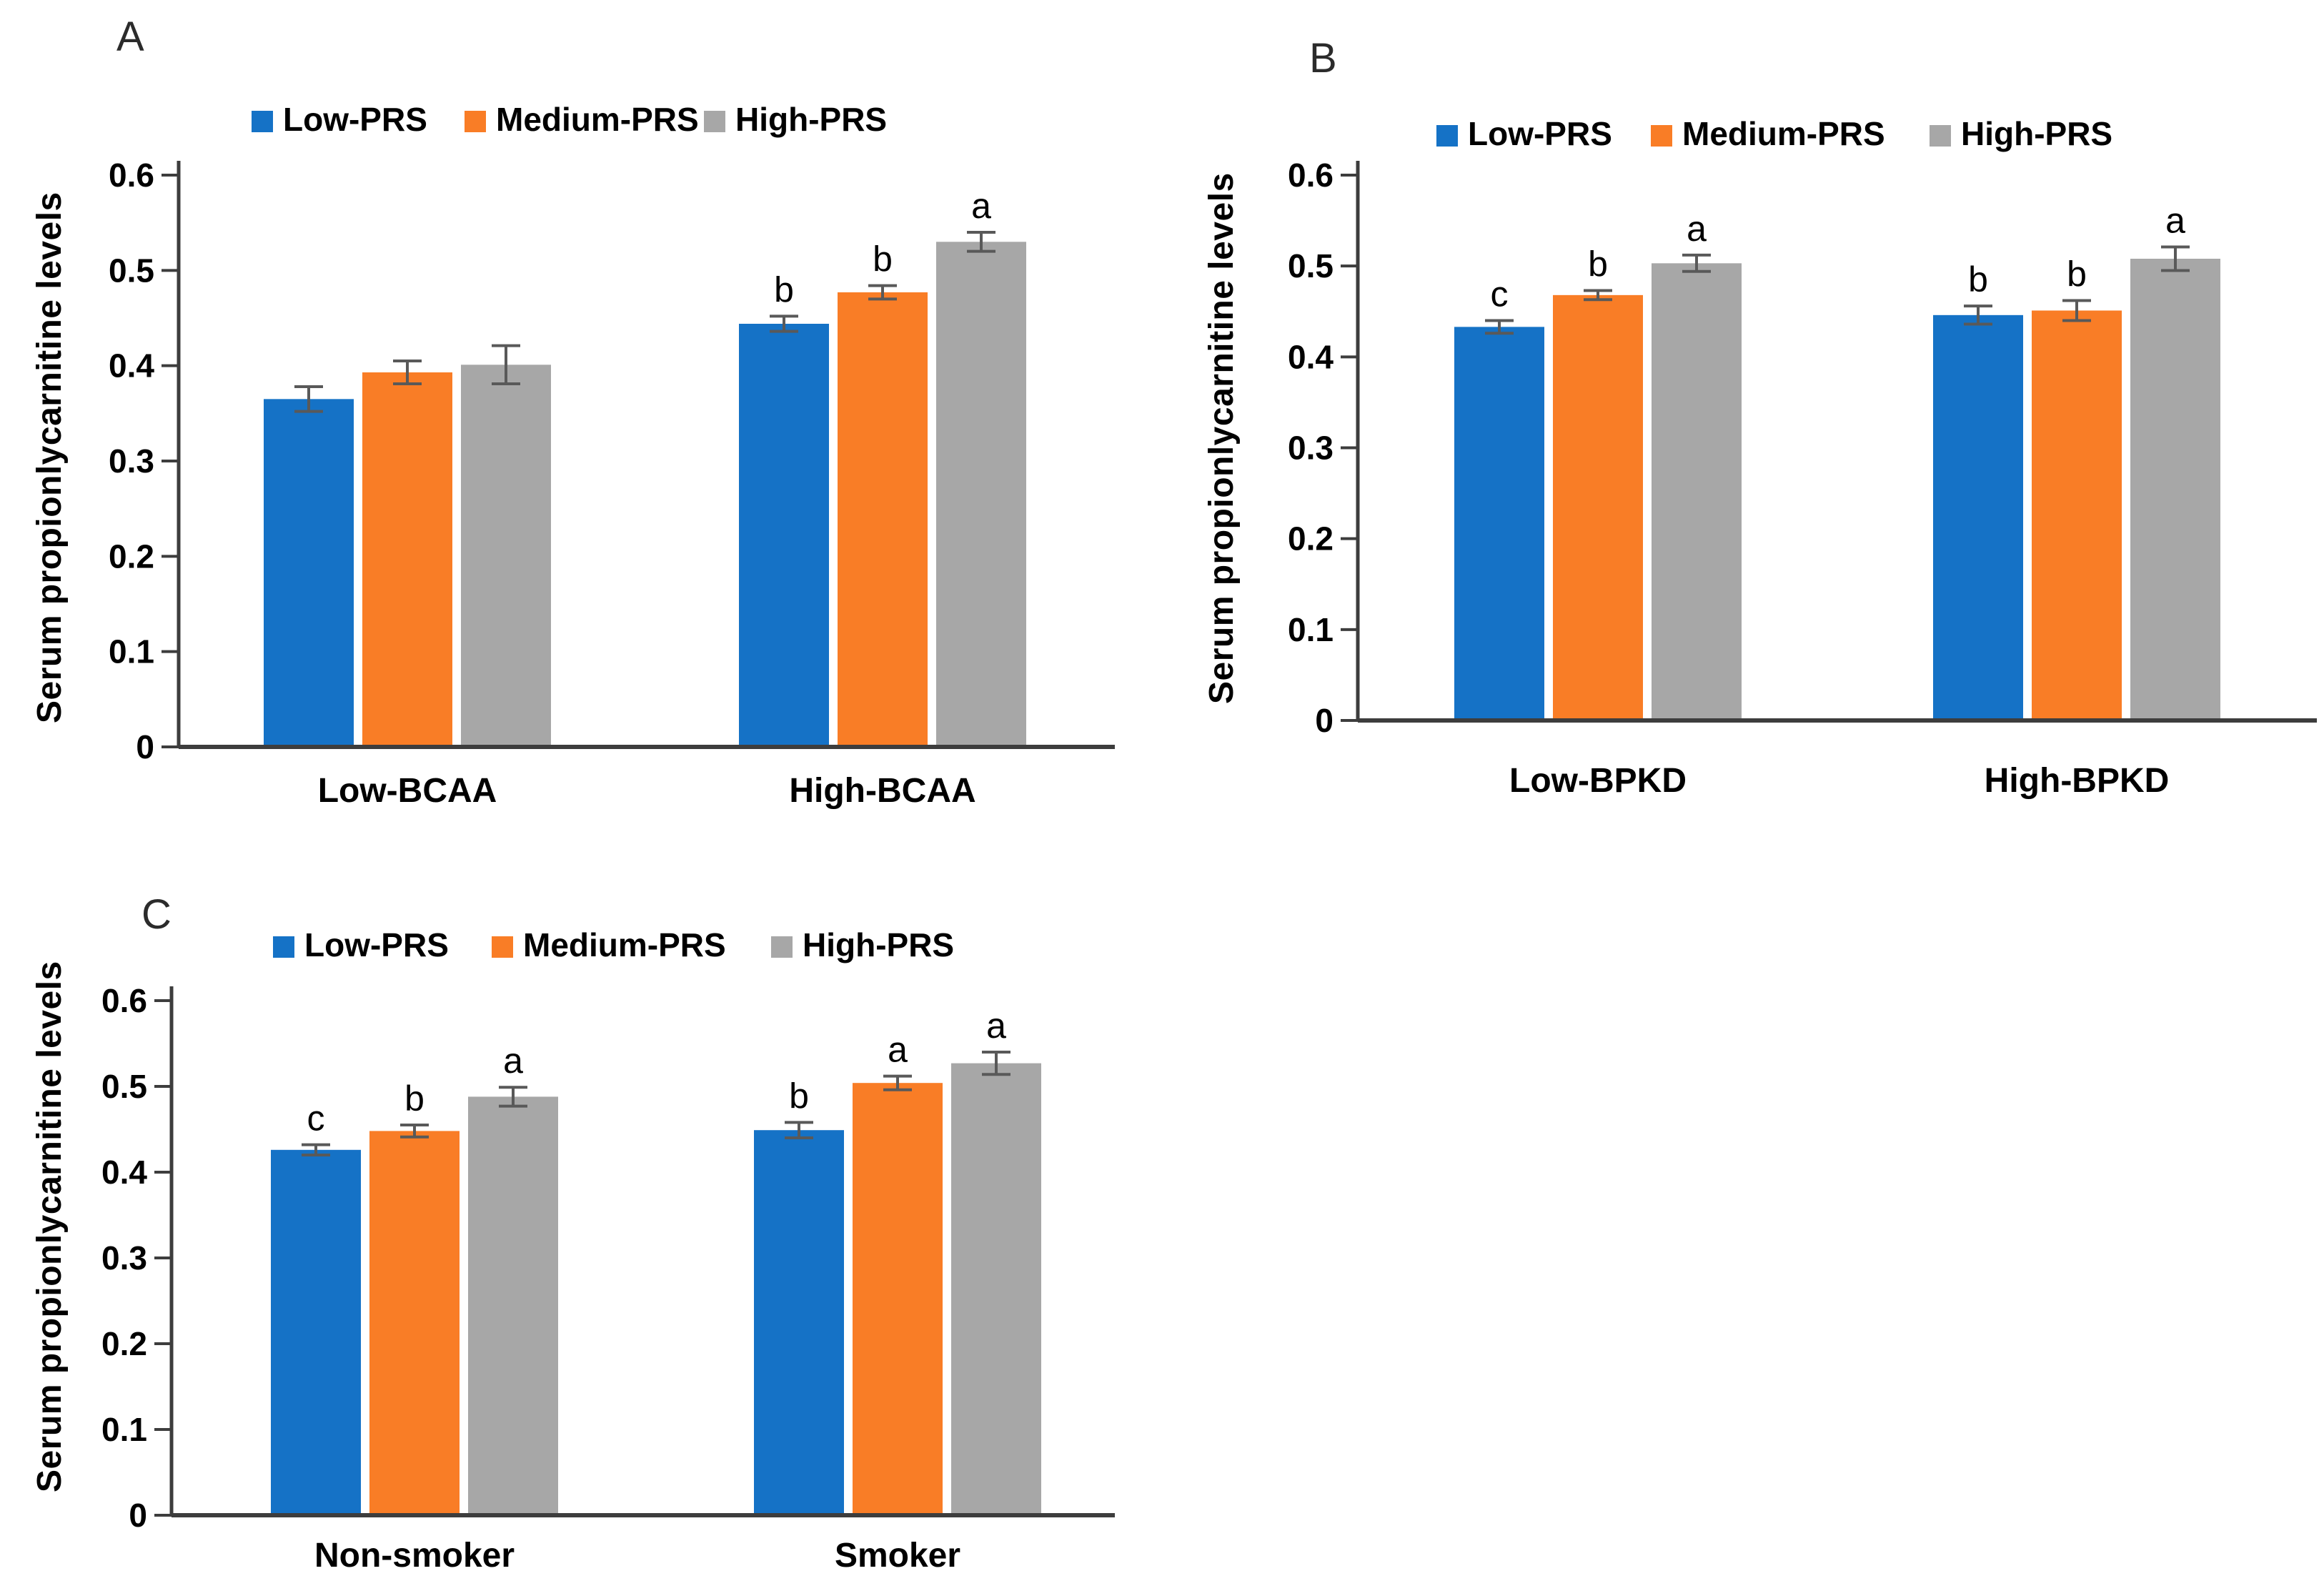 This screenshot has height=1591, width=2324. Describe the element at coordinates (156, 914) in the screenshot. I see `panel-label-c: C` at that location.